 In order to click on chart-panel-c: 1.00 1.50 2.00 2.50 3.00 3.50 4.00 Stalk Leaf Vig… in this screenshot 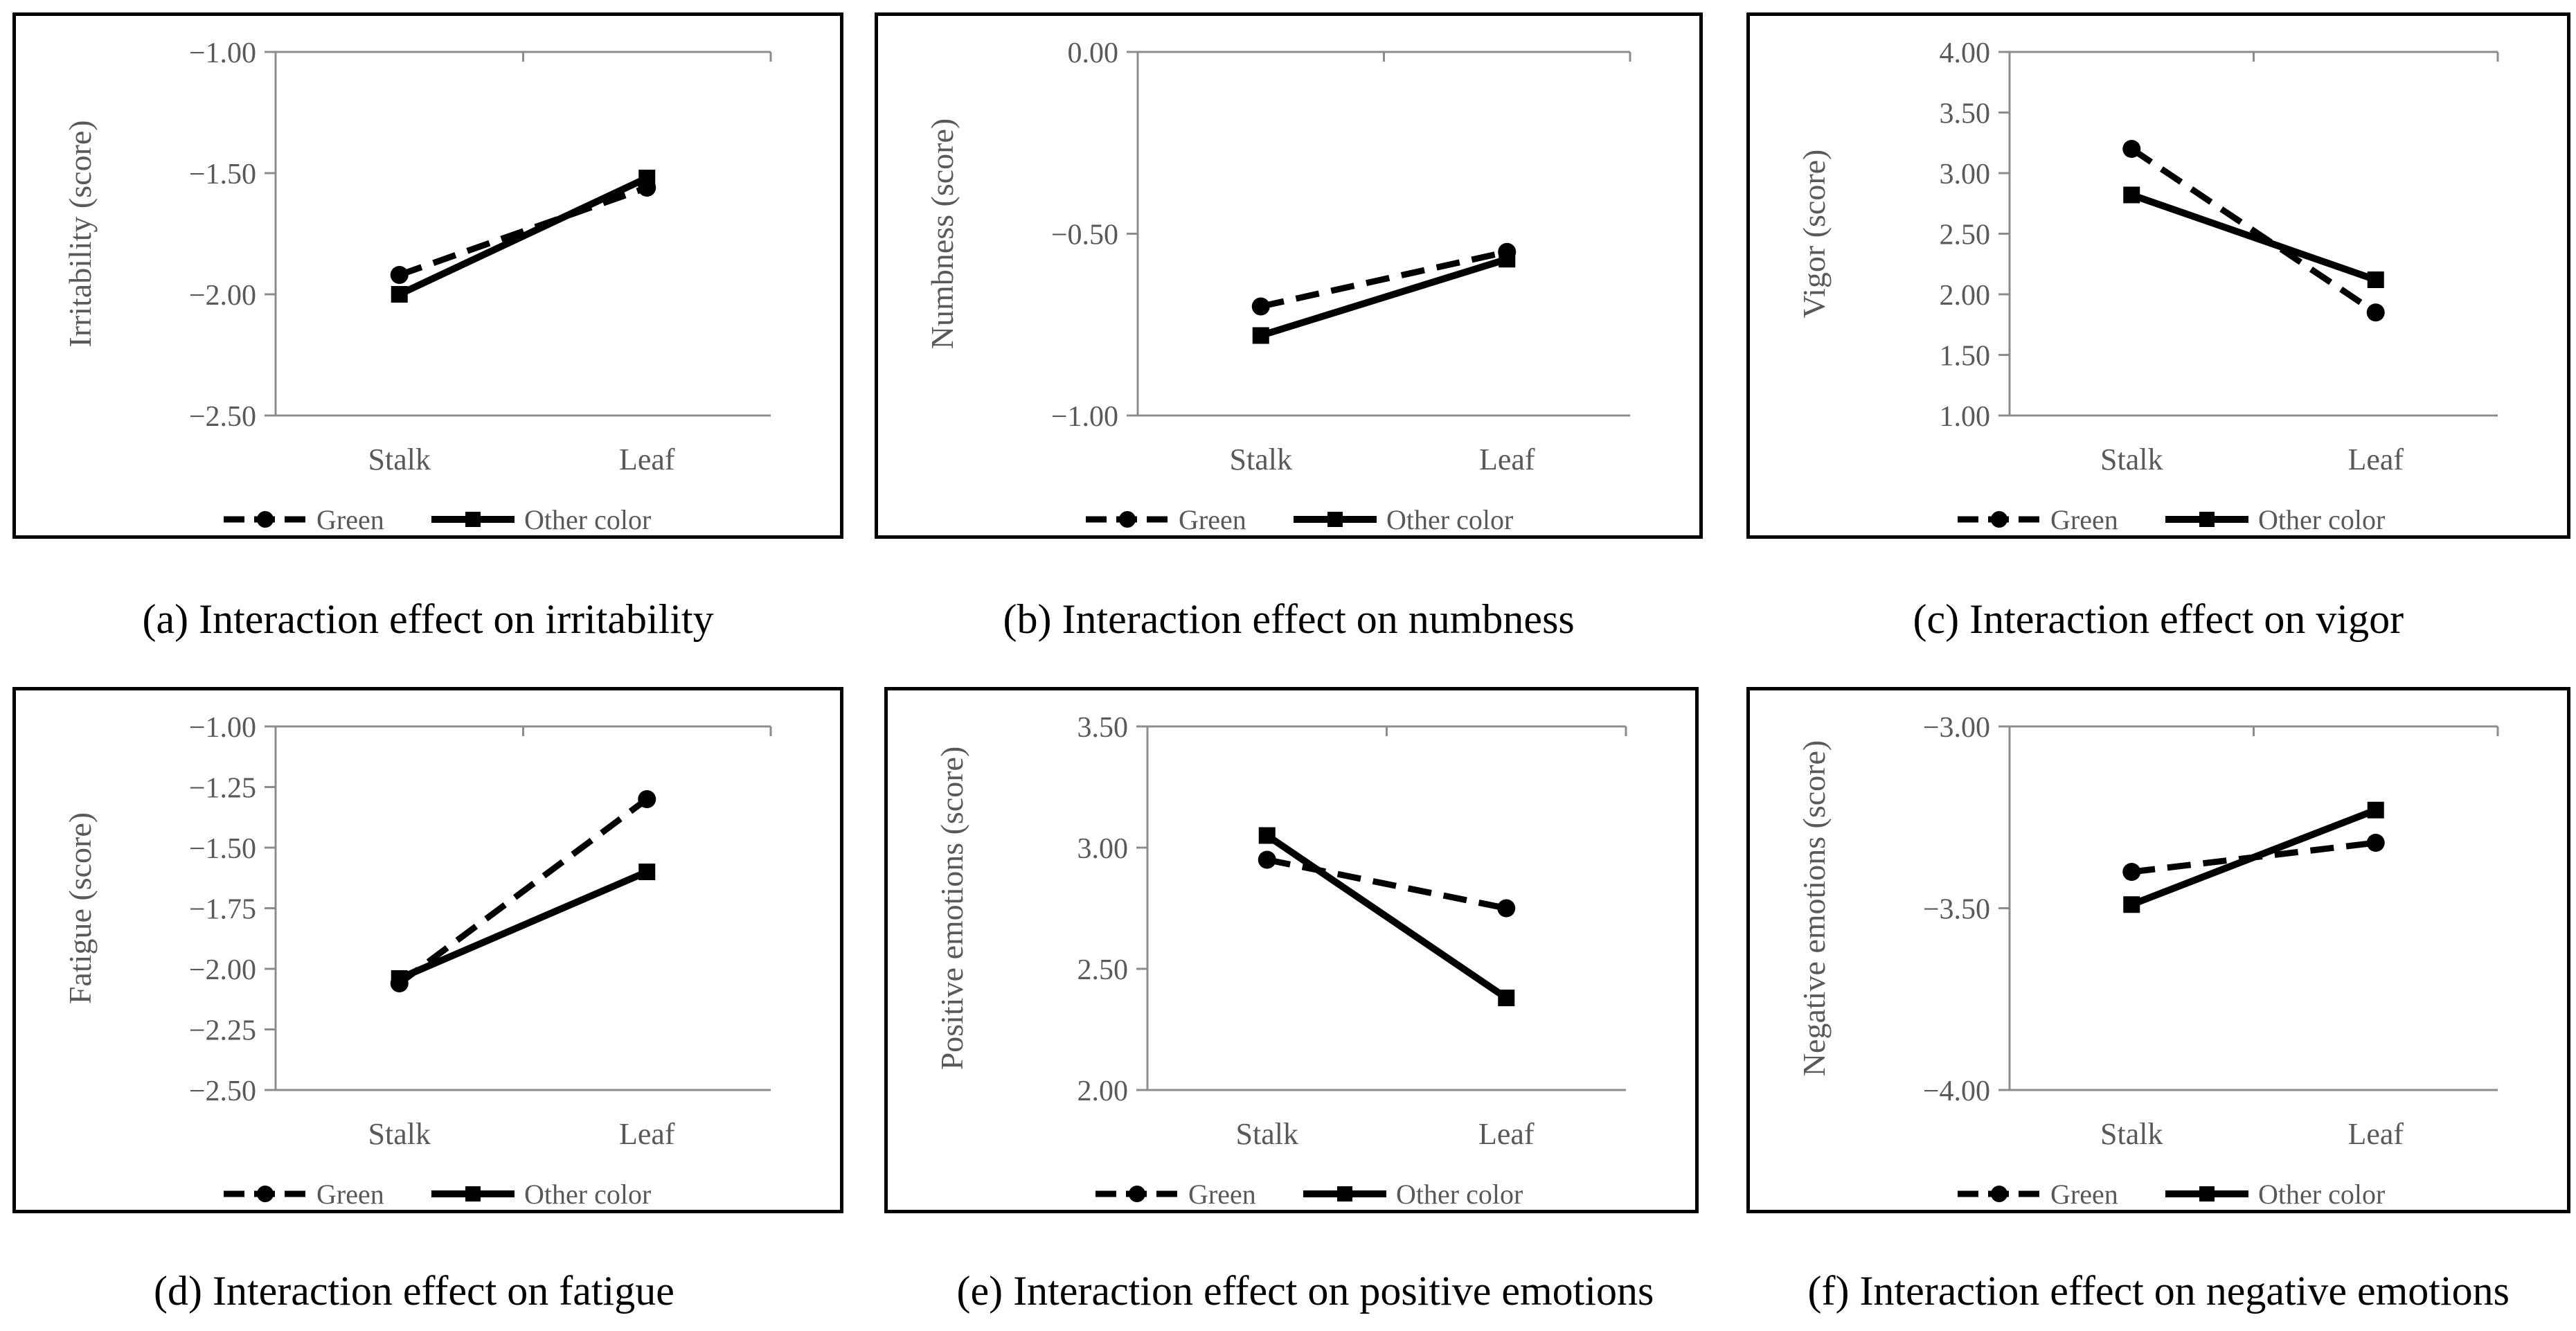, I will do `click(2158, 275)`.